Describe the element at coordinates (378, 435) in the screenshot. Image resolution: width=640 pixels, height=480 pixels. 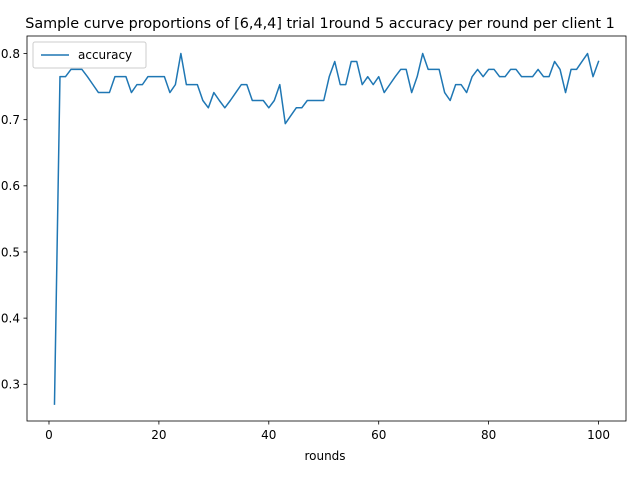
I see `x-tick-label: 60` at that location.